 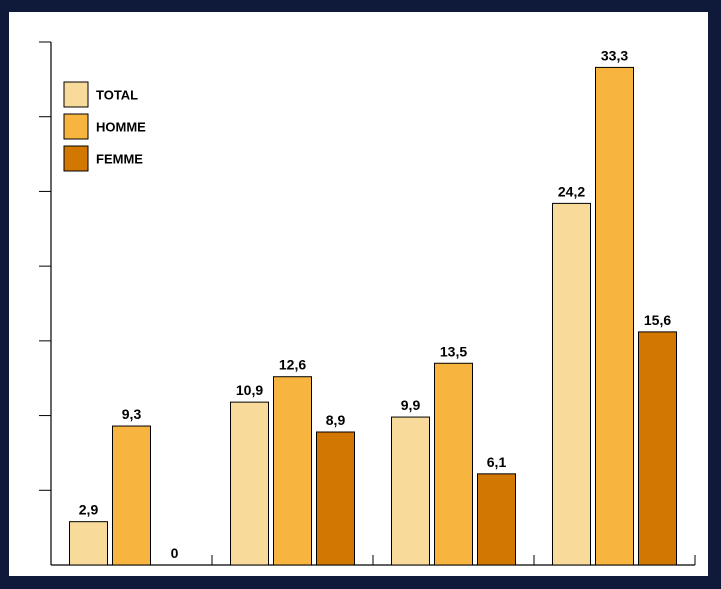 I want to click on data-label-femme-1: 0, so click(x=175, y=553).